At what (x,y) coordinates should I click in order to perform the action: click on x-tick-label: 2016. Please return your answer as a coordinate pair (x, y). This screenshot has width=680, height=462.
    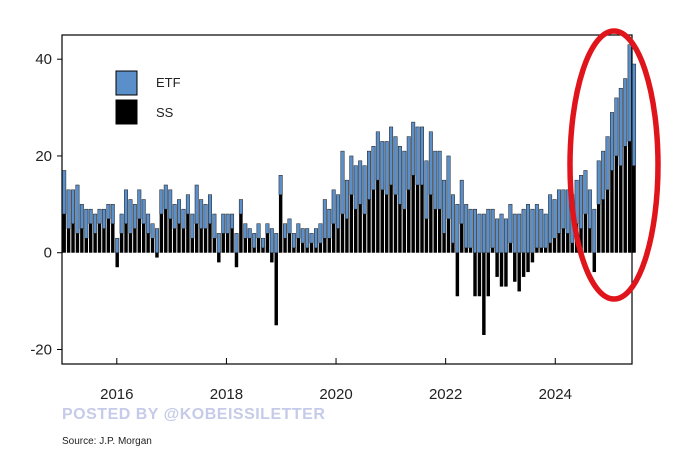
    Looking at the image, I should click on (116, 394).